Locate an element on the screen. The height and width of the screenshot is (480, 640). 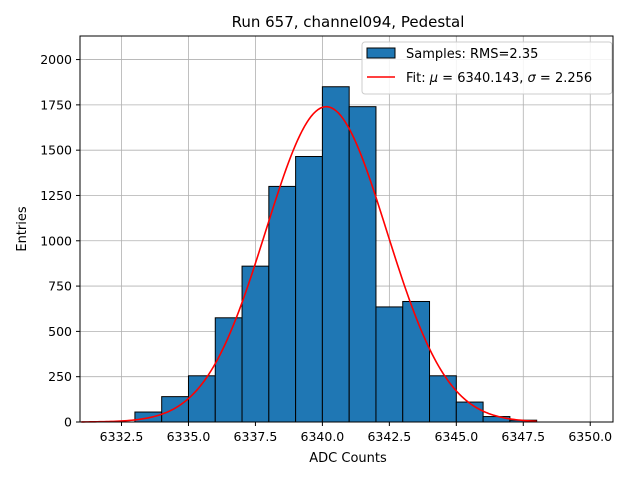
y-tick-label: 1250 is located at coordinates (56, 195).